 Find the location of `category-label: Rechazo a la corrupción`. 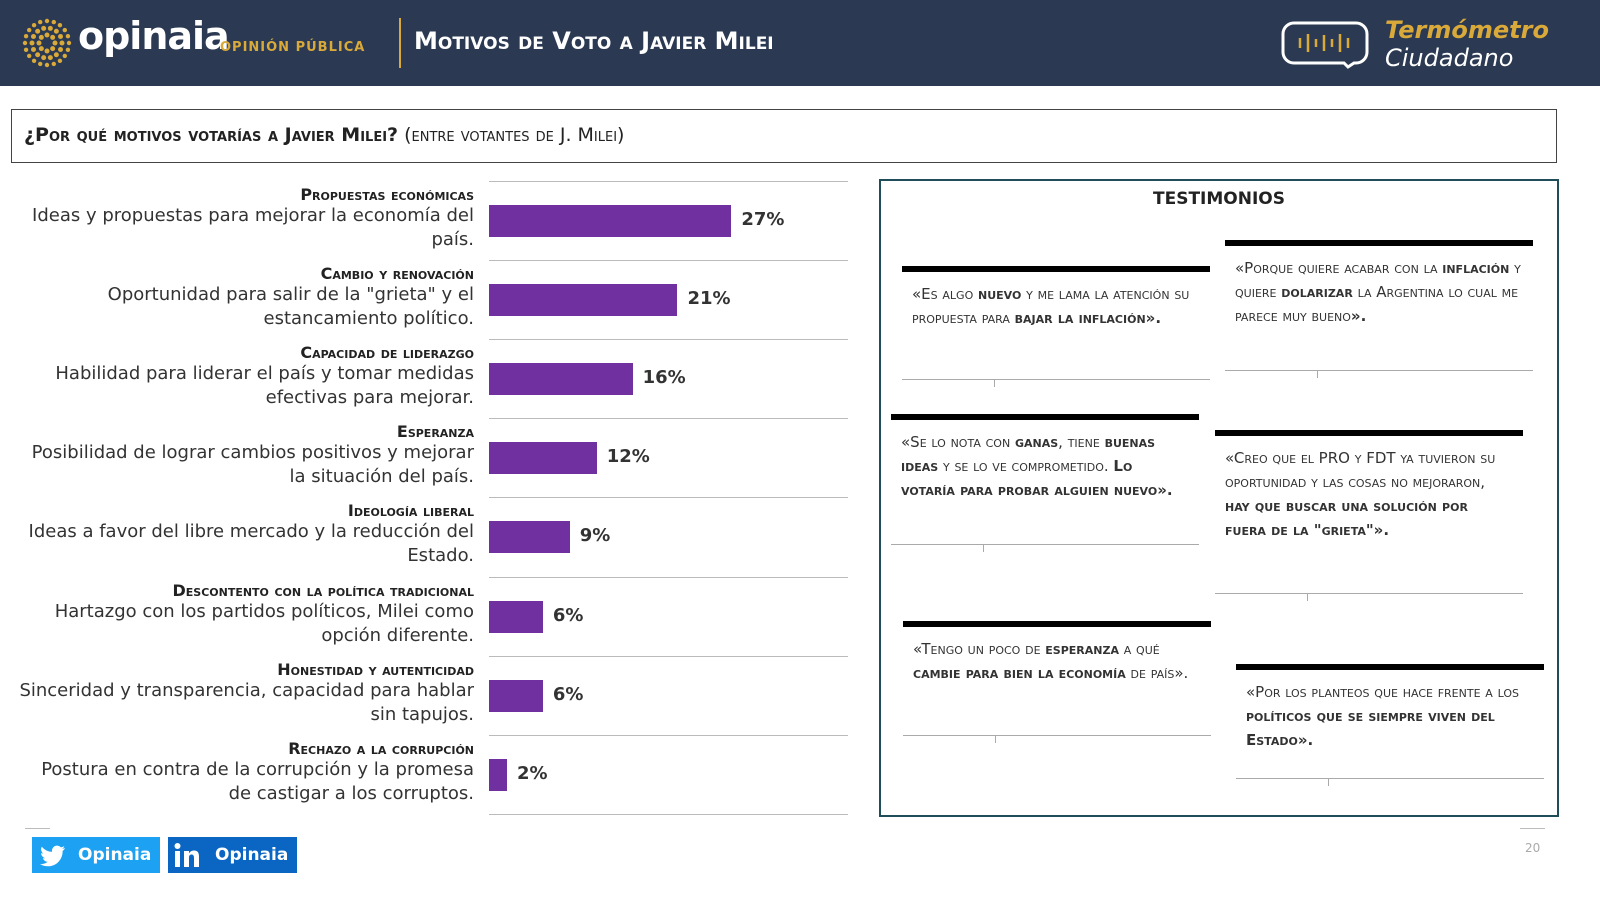

category-label: Rechazo a la corrupción is located at coordinates (381, 748).